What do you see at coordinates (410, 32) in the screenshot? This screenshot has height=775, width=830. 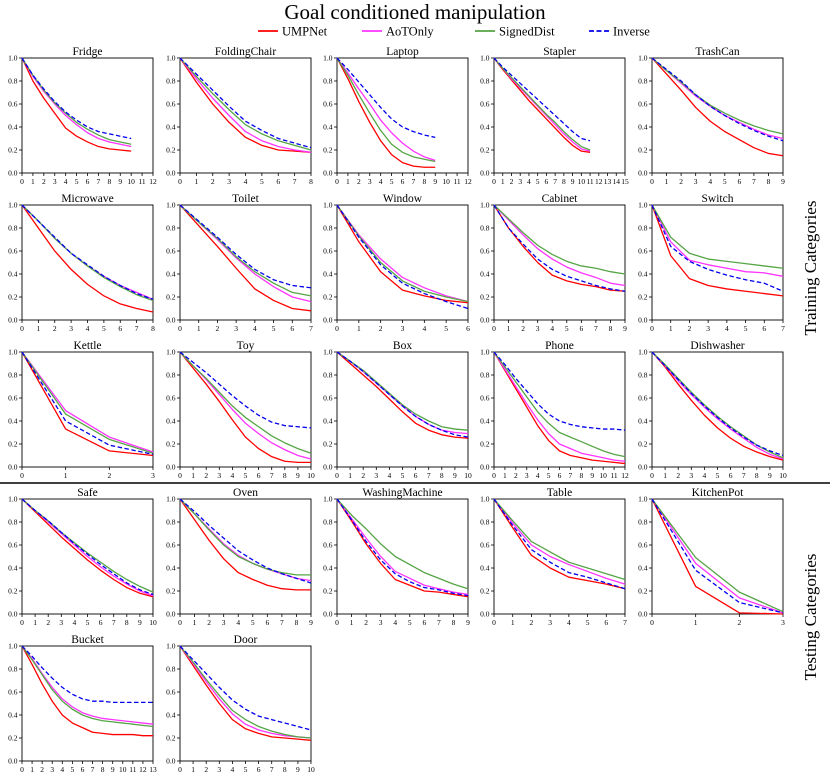 I see `legend-label-aotonly: AoTOnly` at bounding box center [410, 32].